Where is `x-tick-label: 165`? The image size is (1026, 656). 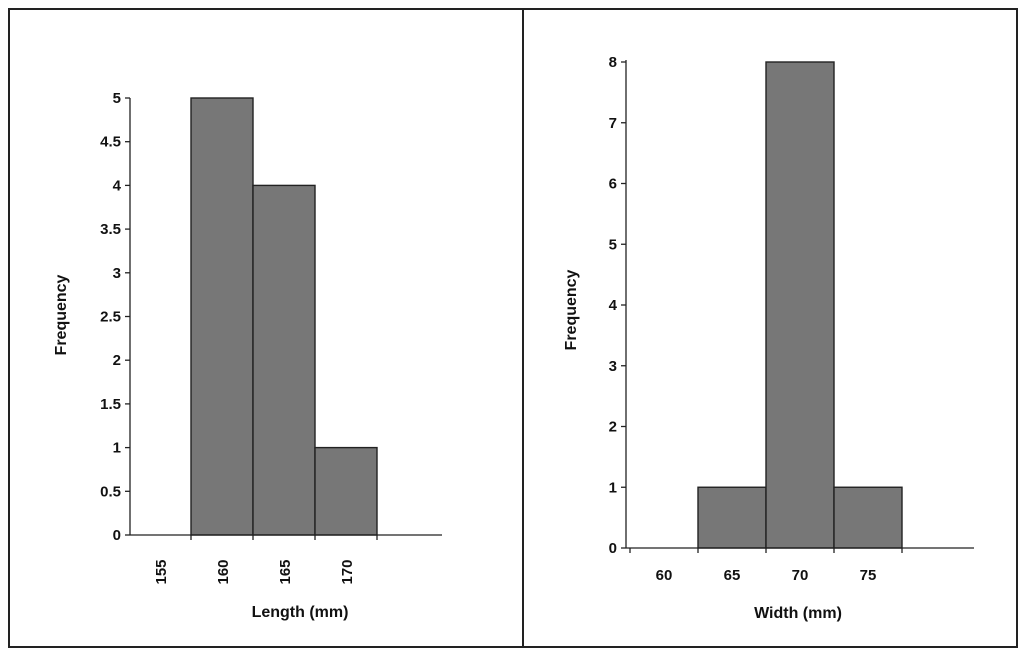 x-tick-label: 165 is located at coordinates (285, 571).